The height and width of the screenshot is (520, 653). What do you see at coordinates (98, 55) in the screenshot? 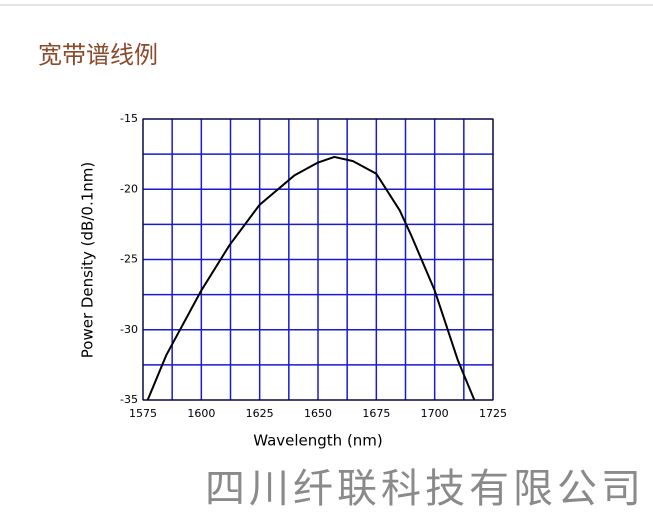
I see `page-title: 宽带谱线例` at bounding box center [98, 55].